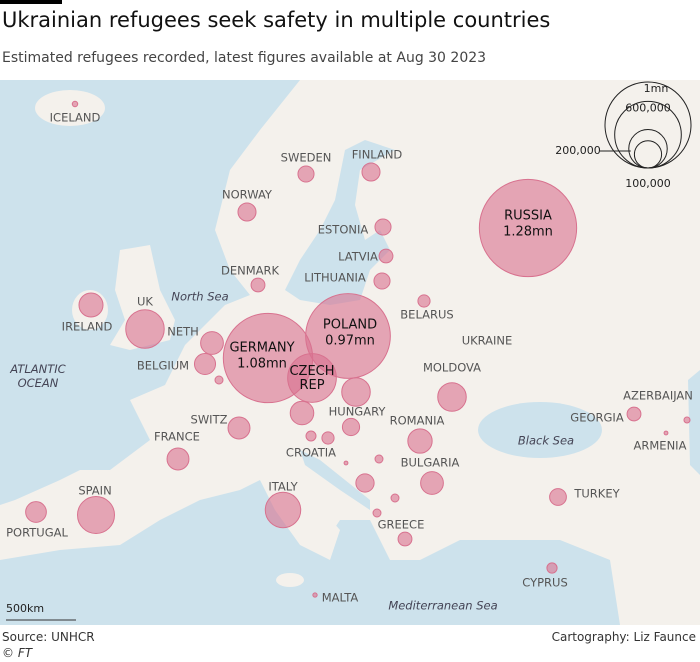  I want to click on country-label: GEORGIA, so click(597, 418).